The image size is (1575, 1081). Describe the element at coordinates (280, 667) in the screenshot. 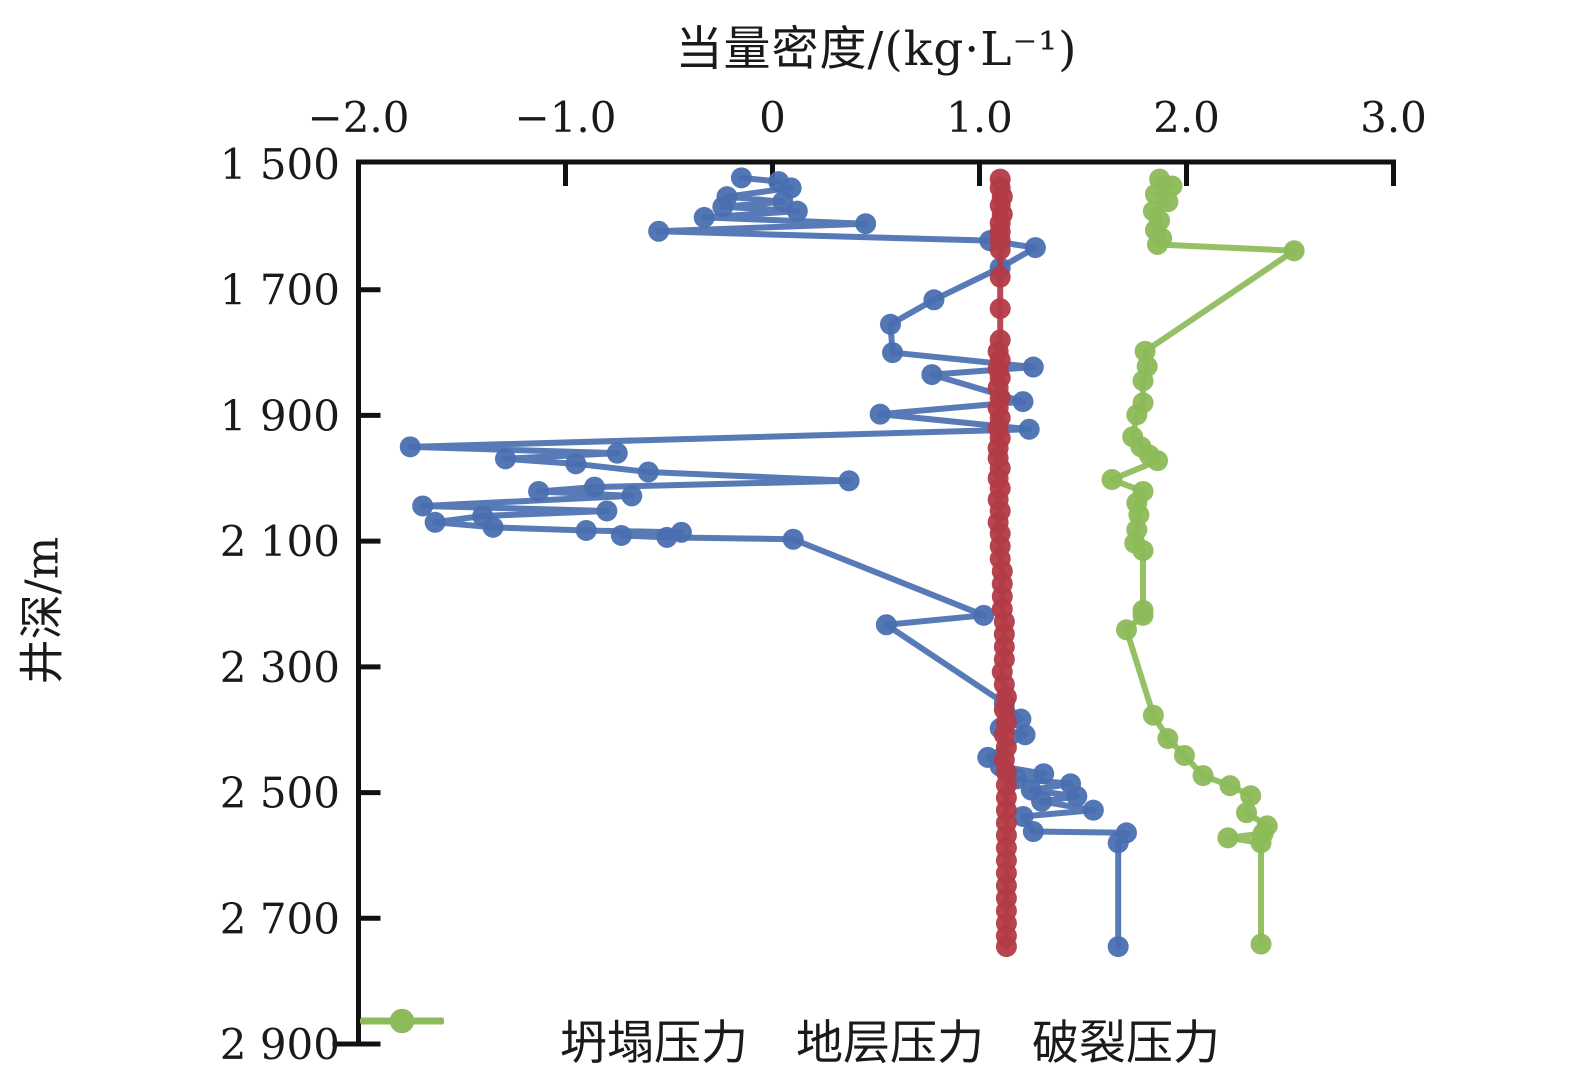

I see `y-tick-label: 2 300` at that location.